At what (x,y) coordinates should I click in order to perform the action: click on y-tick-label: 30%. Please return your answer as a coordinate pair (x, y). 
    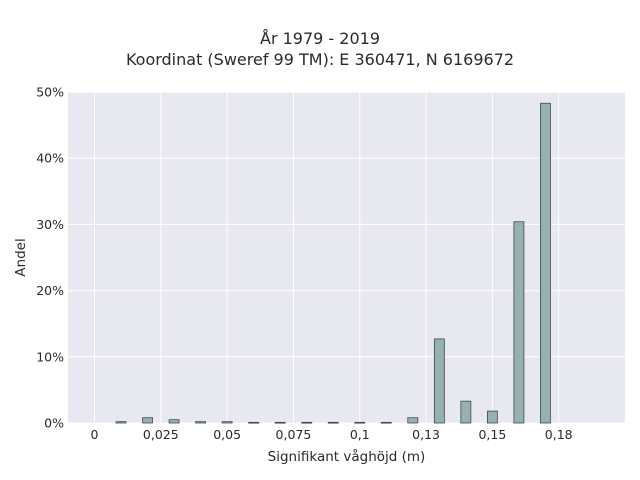
    Looking at the image, I should click on (50, 224).